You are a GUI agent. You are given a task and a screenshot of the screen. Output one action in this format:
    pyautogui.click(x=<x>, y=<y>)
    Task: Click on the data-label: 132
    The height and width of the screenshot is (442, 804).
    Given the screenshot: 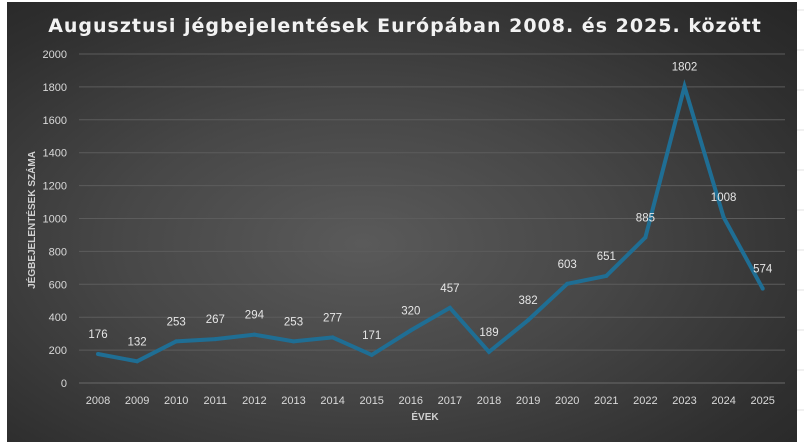 What is the action you would take?
    pyautogui.click(x=137, y=342)
    